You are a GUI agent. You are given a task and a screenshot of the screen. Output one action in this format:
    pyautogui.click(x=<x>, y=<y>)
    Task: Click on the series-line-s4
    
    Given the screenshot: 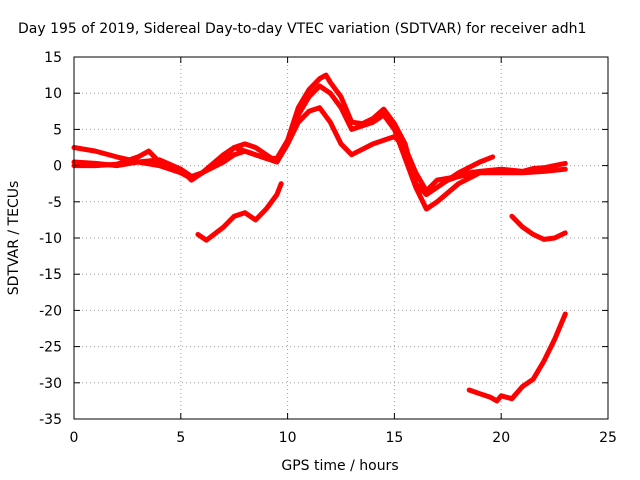 What is the action you would take?
    pyautogui.click(x=239, y=212)
    